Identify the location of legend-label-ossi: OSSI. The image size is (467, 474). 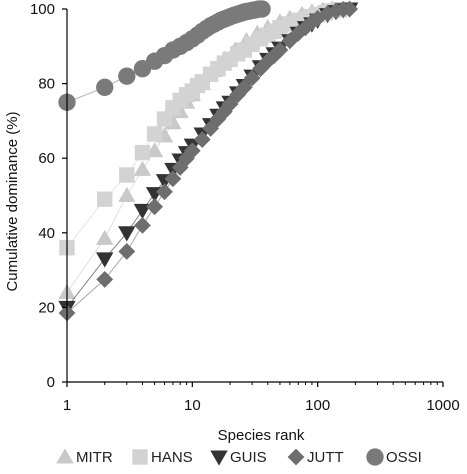
(404, 457).